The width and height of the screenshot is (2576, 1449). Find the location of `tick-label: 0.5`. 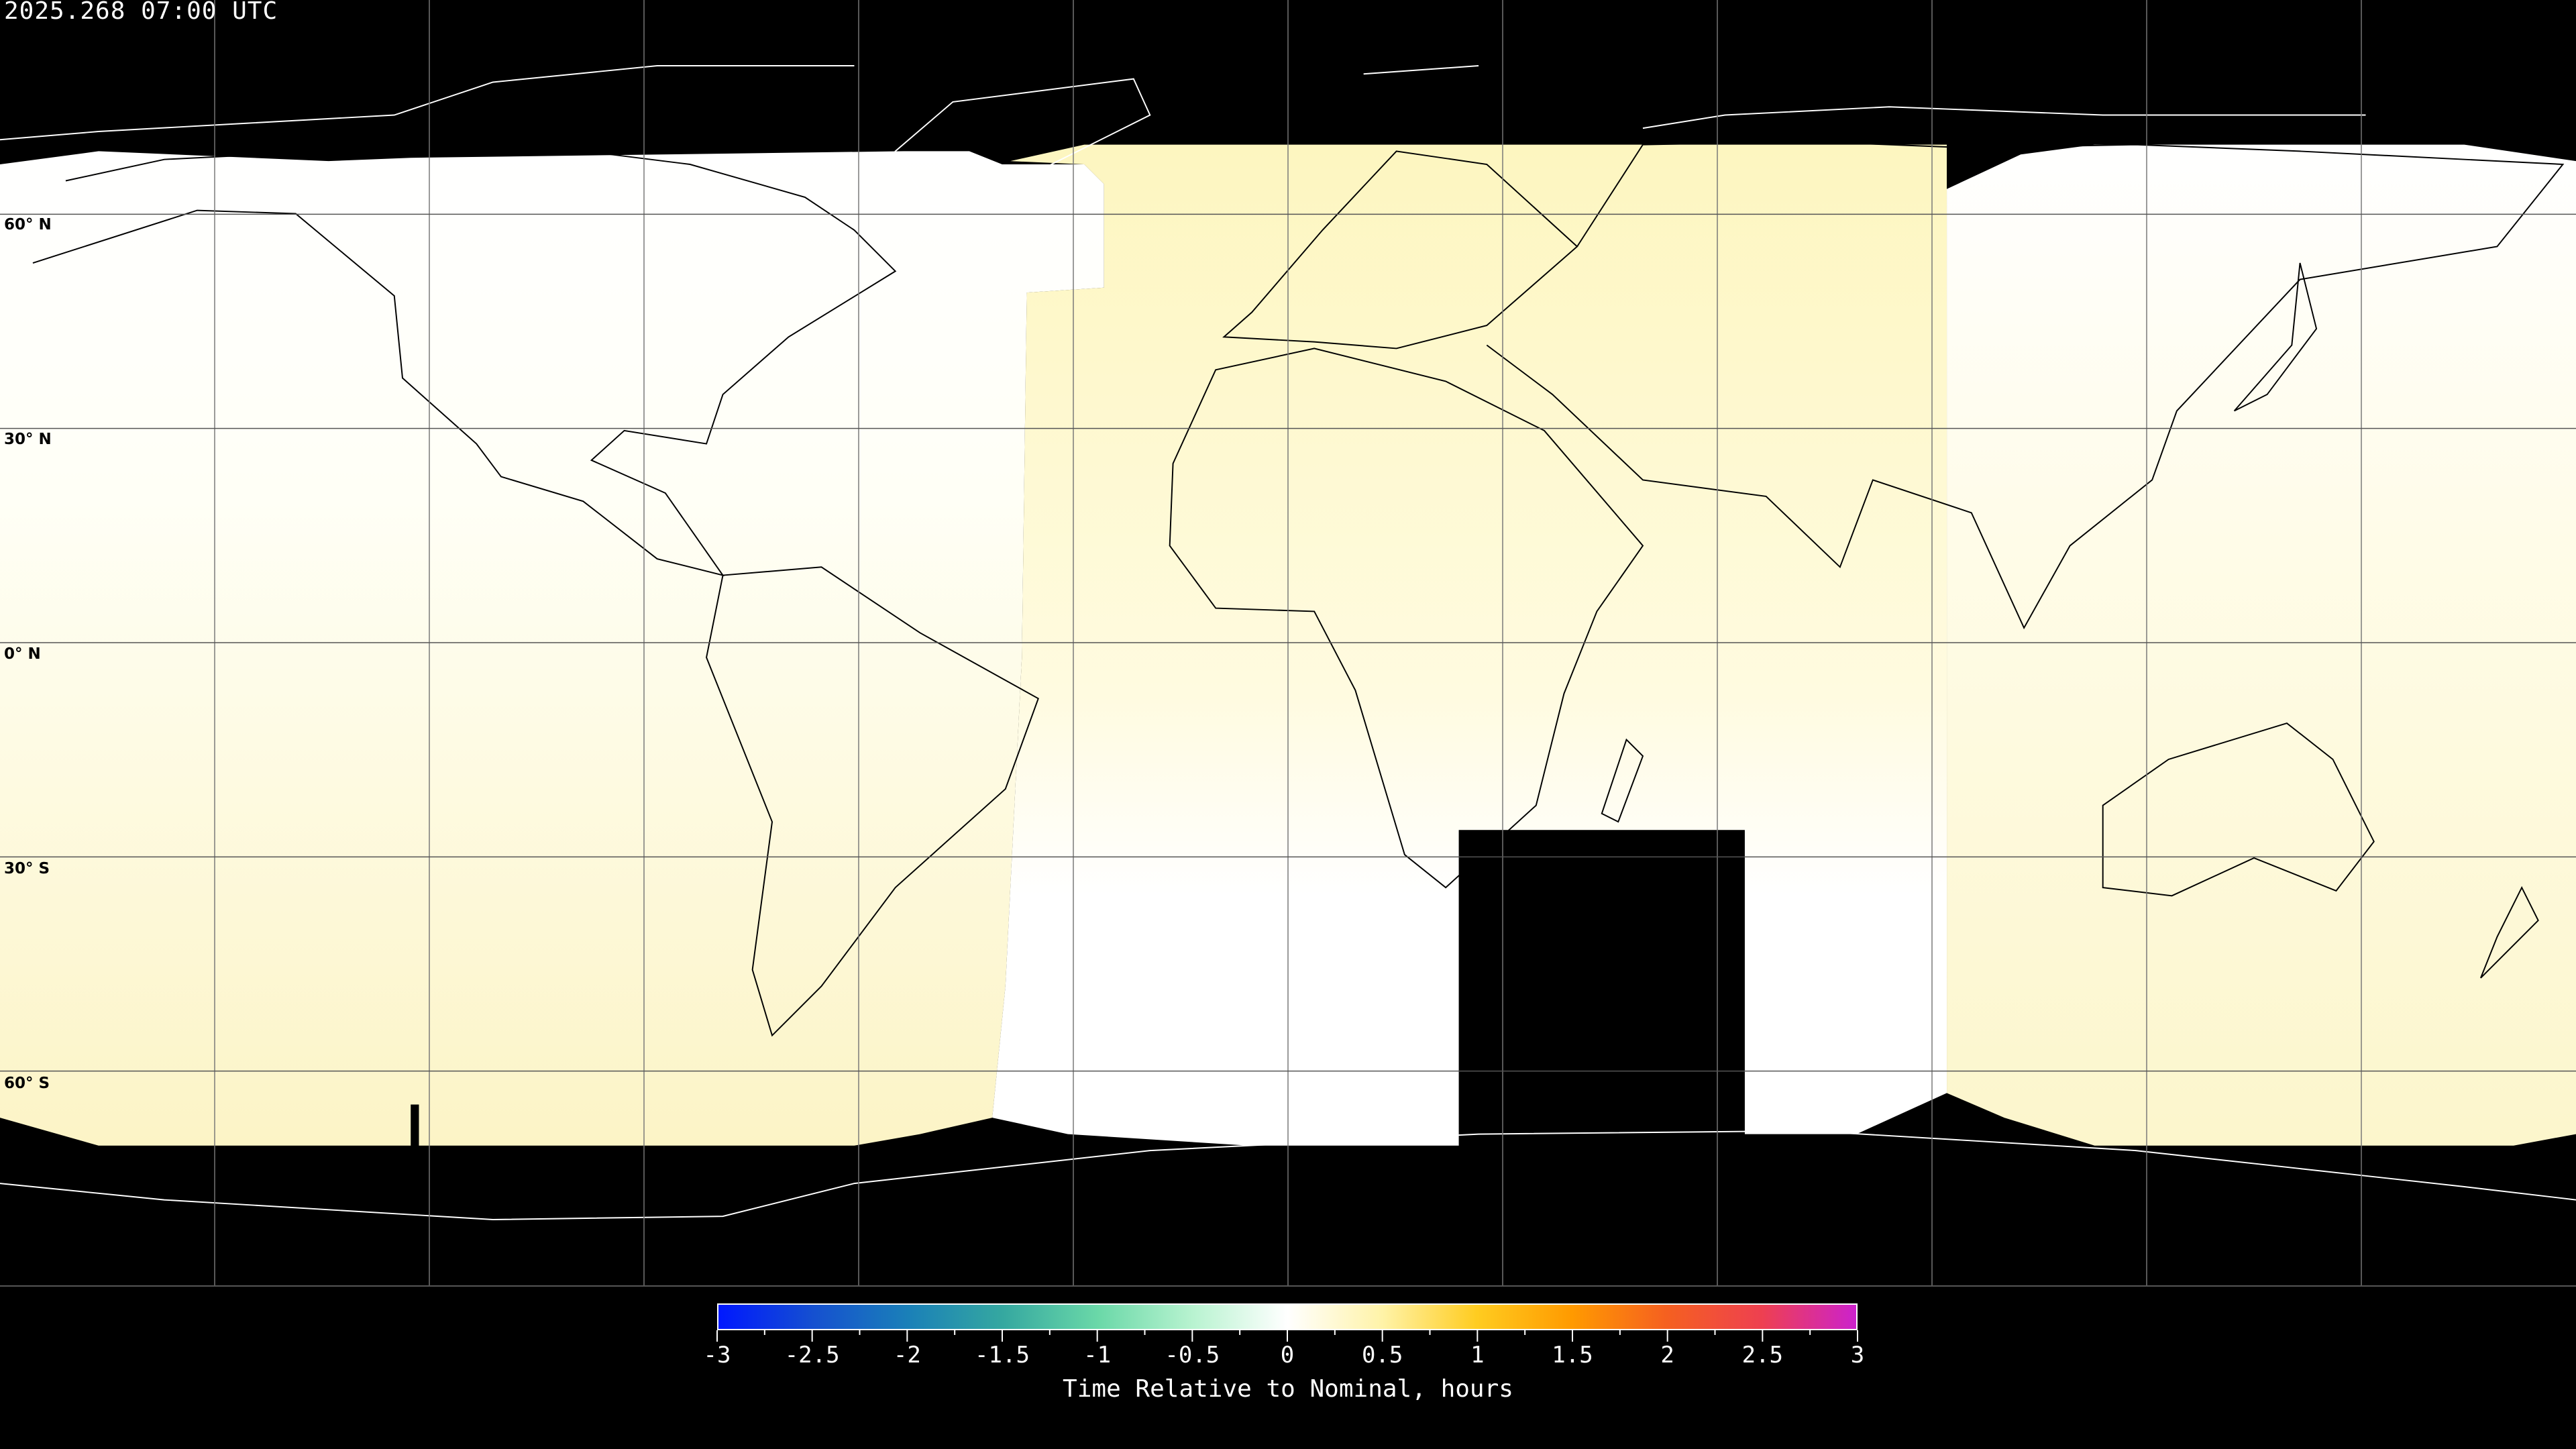

tick-label: 0.5 is located at coordinates (1382, 1355).